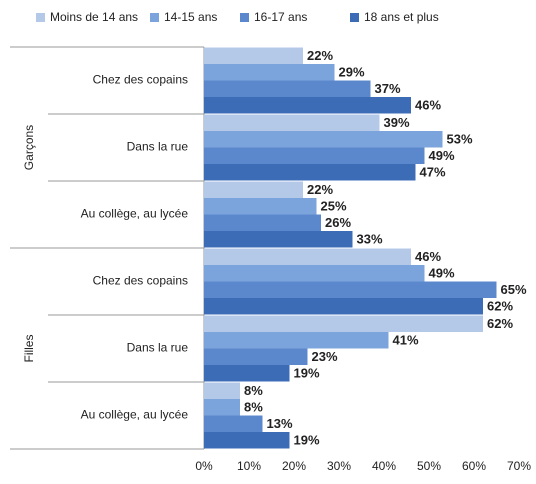 Image resolution: width=536 pixels, height=484 pixels. Describe the element at coordinates (429, 466) in the screenshot. I see `x-tick-label: 50%` at that location.